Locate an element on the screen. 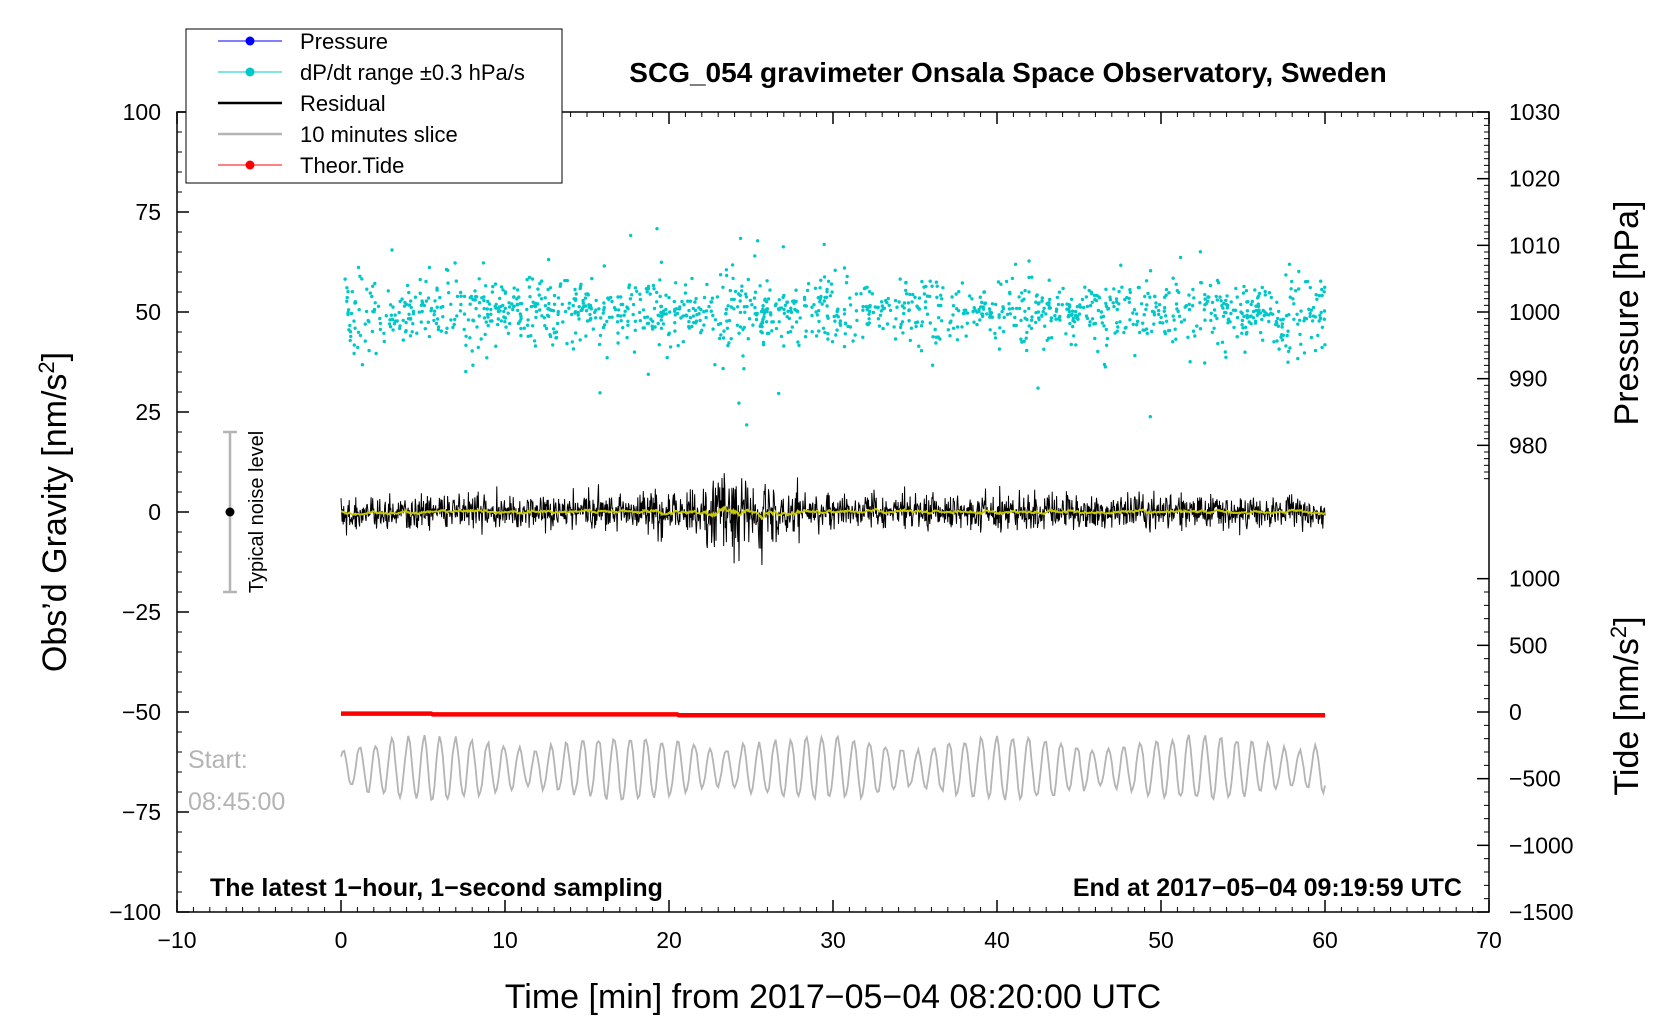 The image size is (1676, 1020). legend-label: dP/dt range ±0.3 hPa/s is located at coordinates (412, 72).